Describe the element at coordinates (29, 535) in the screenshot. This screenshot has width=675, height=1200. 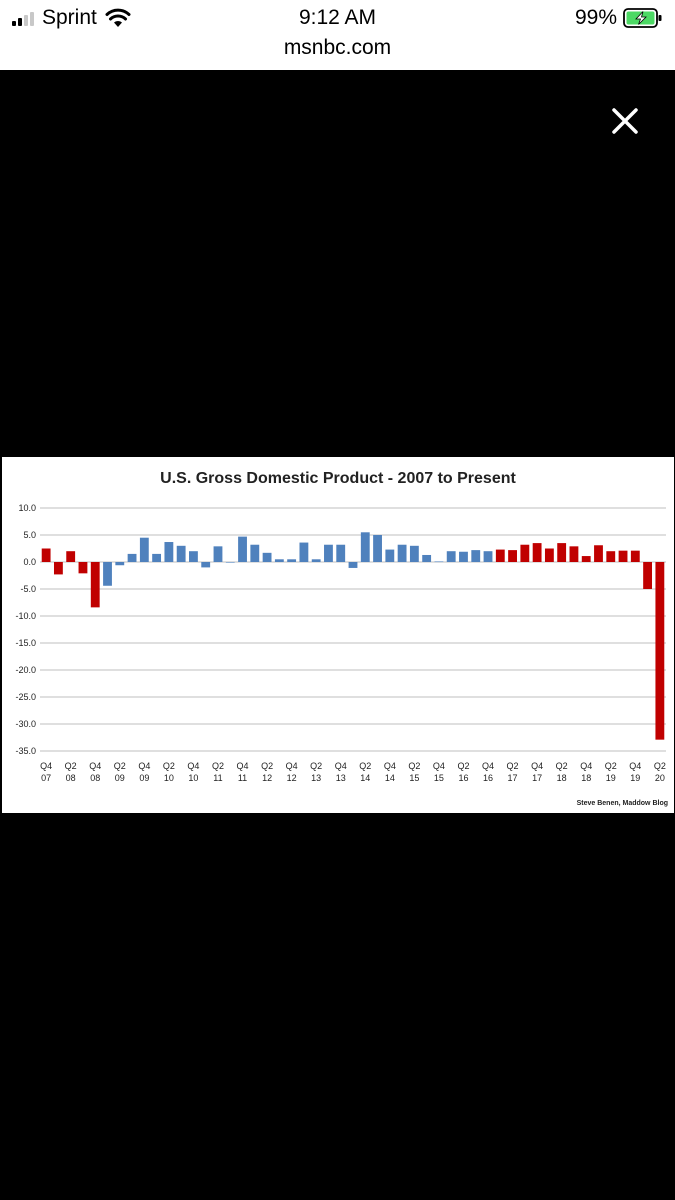
I see `y-tick-label: 5.0` at that location.